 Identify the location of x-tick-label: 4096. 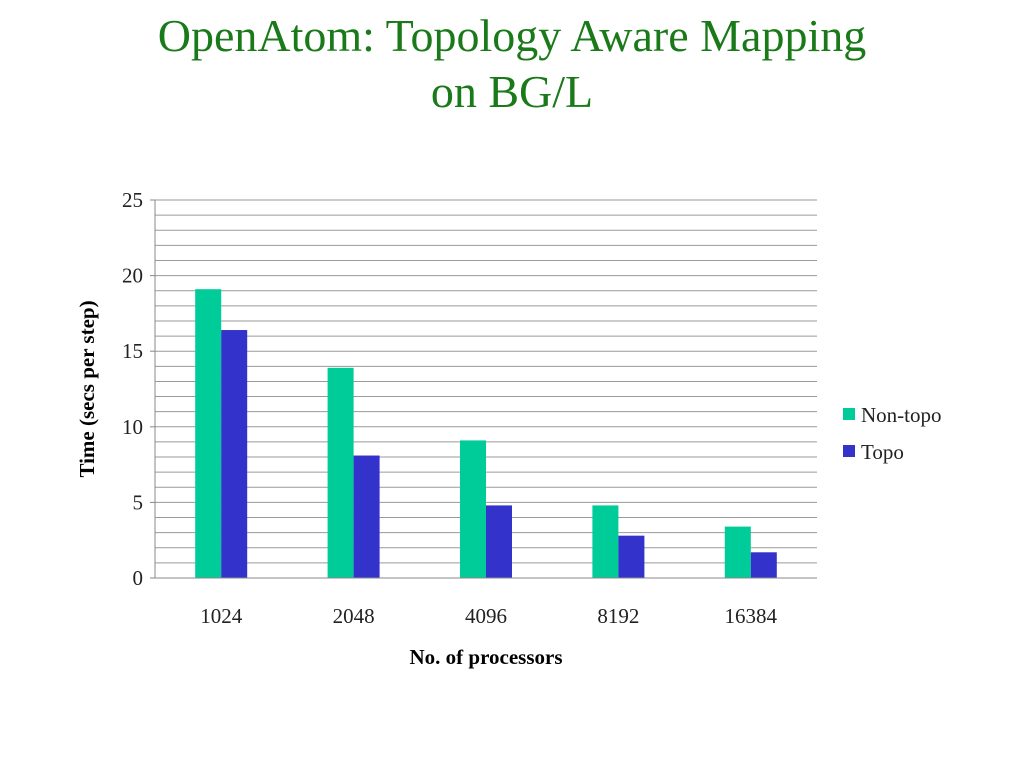
(486, 616).